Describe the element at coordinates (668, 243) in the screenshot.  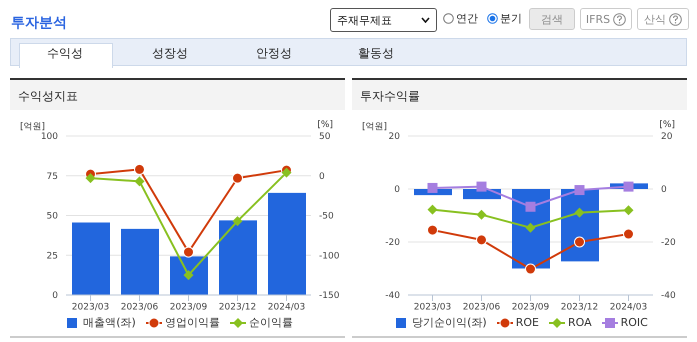
I see `y2-tick-label: -20` at that location.